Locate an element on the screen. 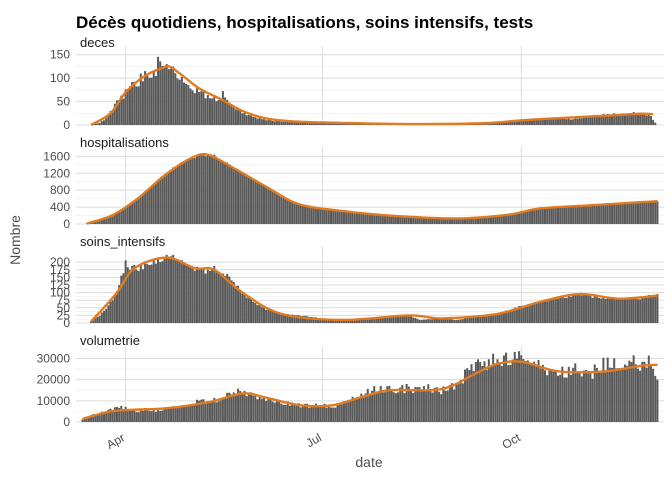  panel-strip-label: soins_intensifs is located at coordinates (123, 241).